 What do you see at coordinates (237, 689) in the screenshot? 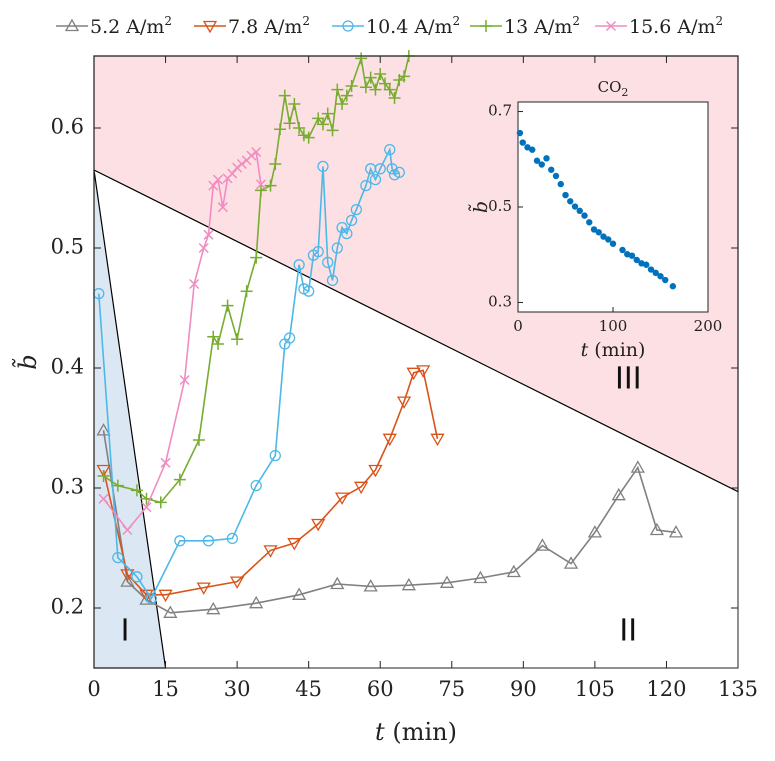
I see `x-tick-label: 30` at bounding box center [237, 689].